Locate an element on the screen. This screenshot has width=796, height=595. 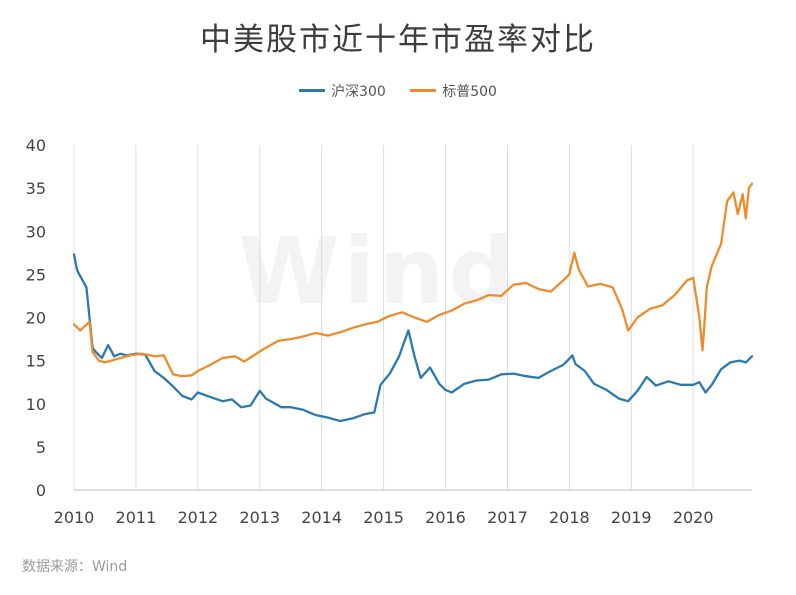
legend-label-sp500: 标普500 is located at coordinates (469, 91).